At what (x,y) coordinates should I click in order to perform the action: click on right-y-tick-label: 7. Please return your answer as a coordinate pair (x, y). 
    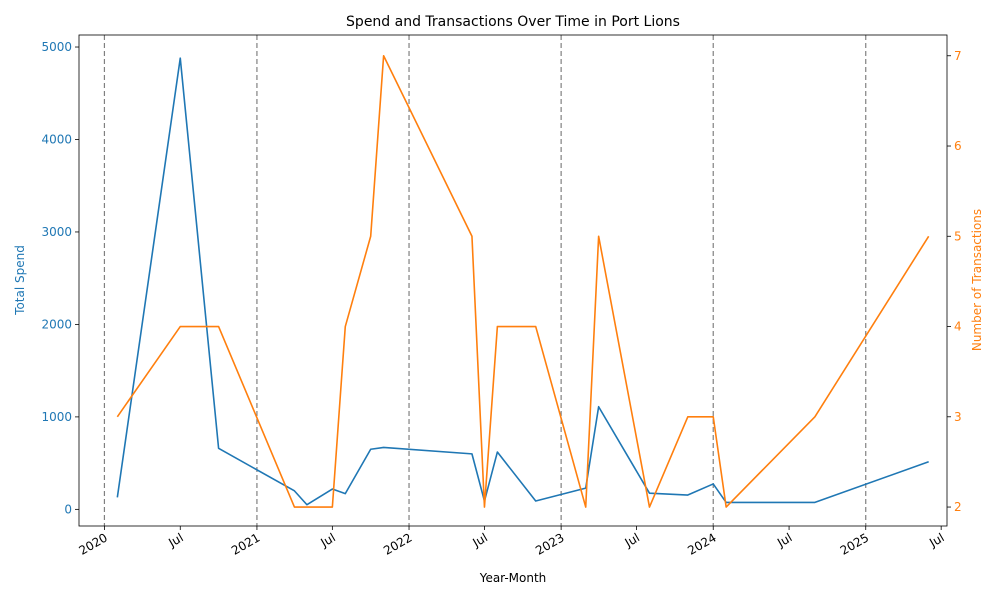
    Looking at the image, I should click on (958, 56).